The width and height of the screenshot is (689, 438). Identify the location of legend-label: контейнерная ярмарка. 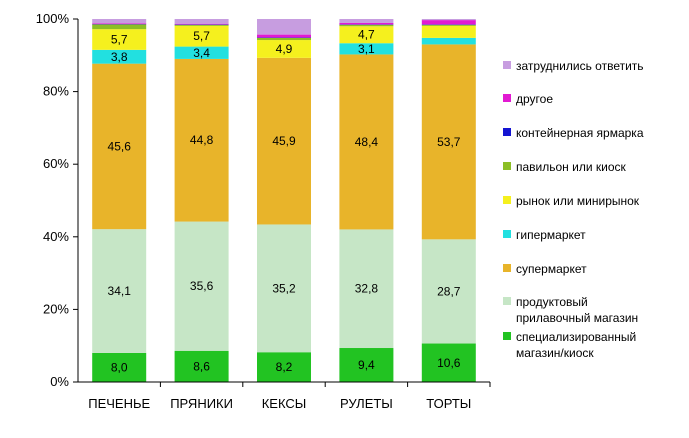
(580, 133).